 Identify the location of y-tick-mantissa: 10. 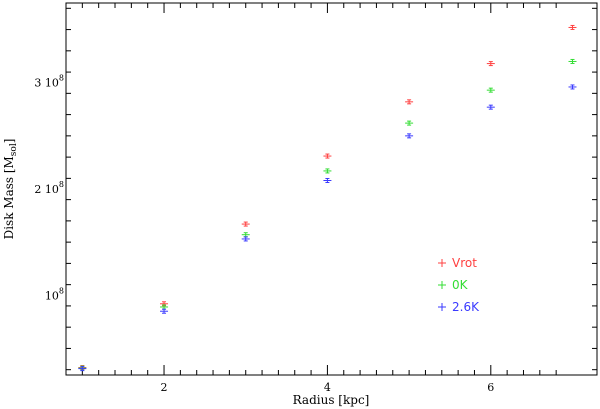
(52, 295).